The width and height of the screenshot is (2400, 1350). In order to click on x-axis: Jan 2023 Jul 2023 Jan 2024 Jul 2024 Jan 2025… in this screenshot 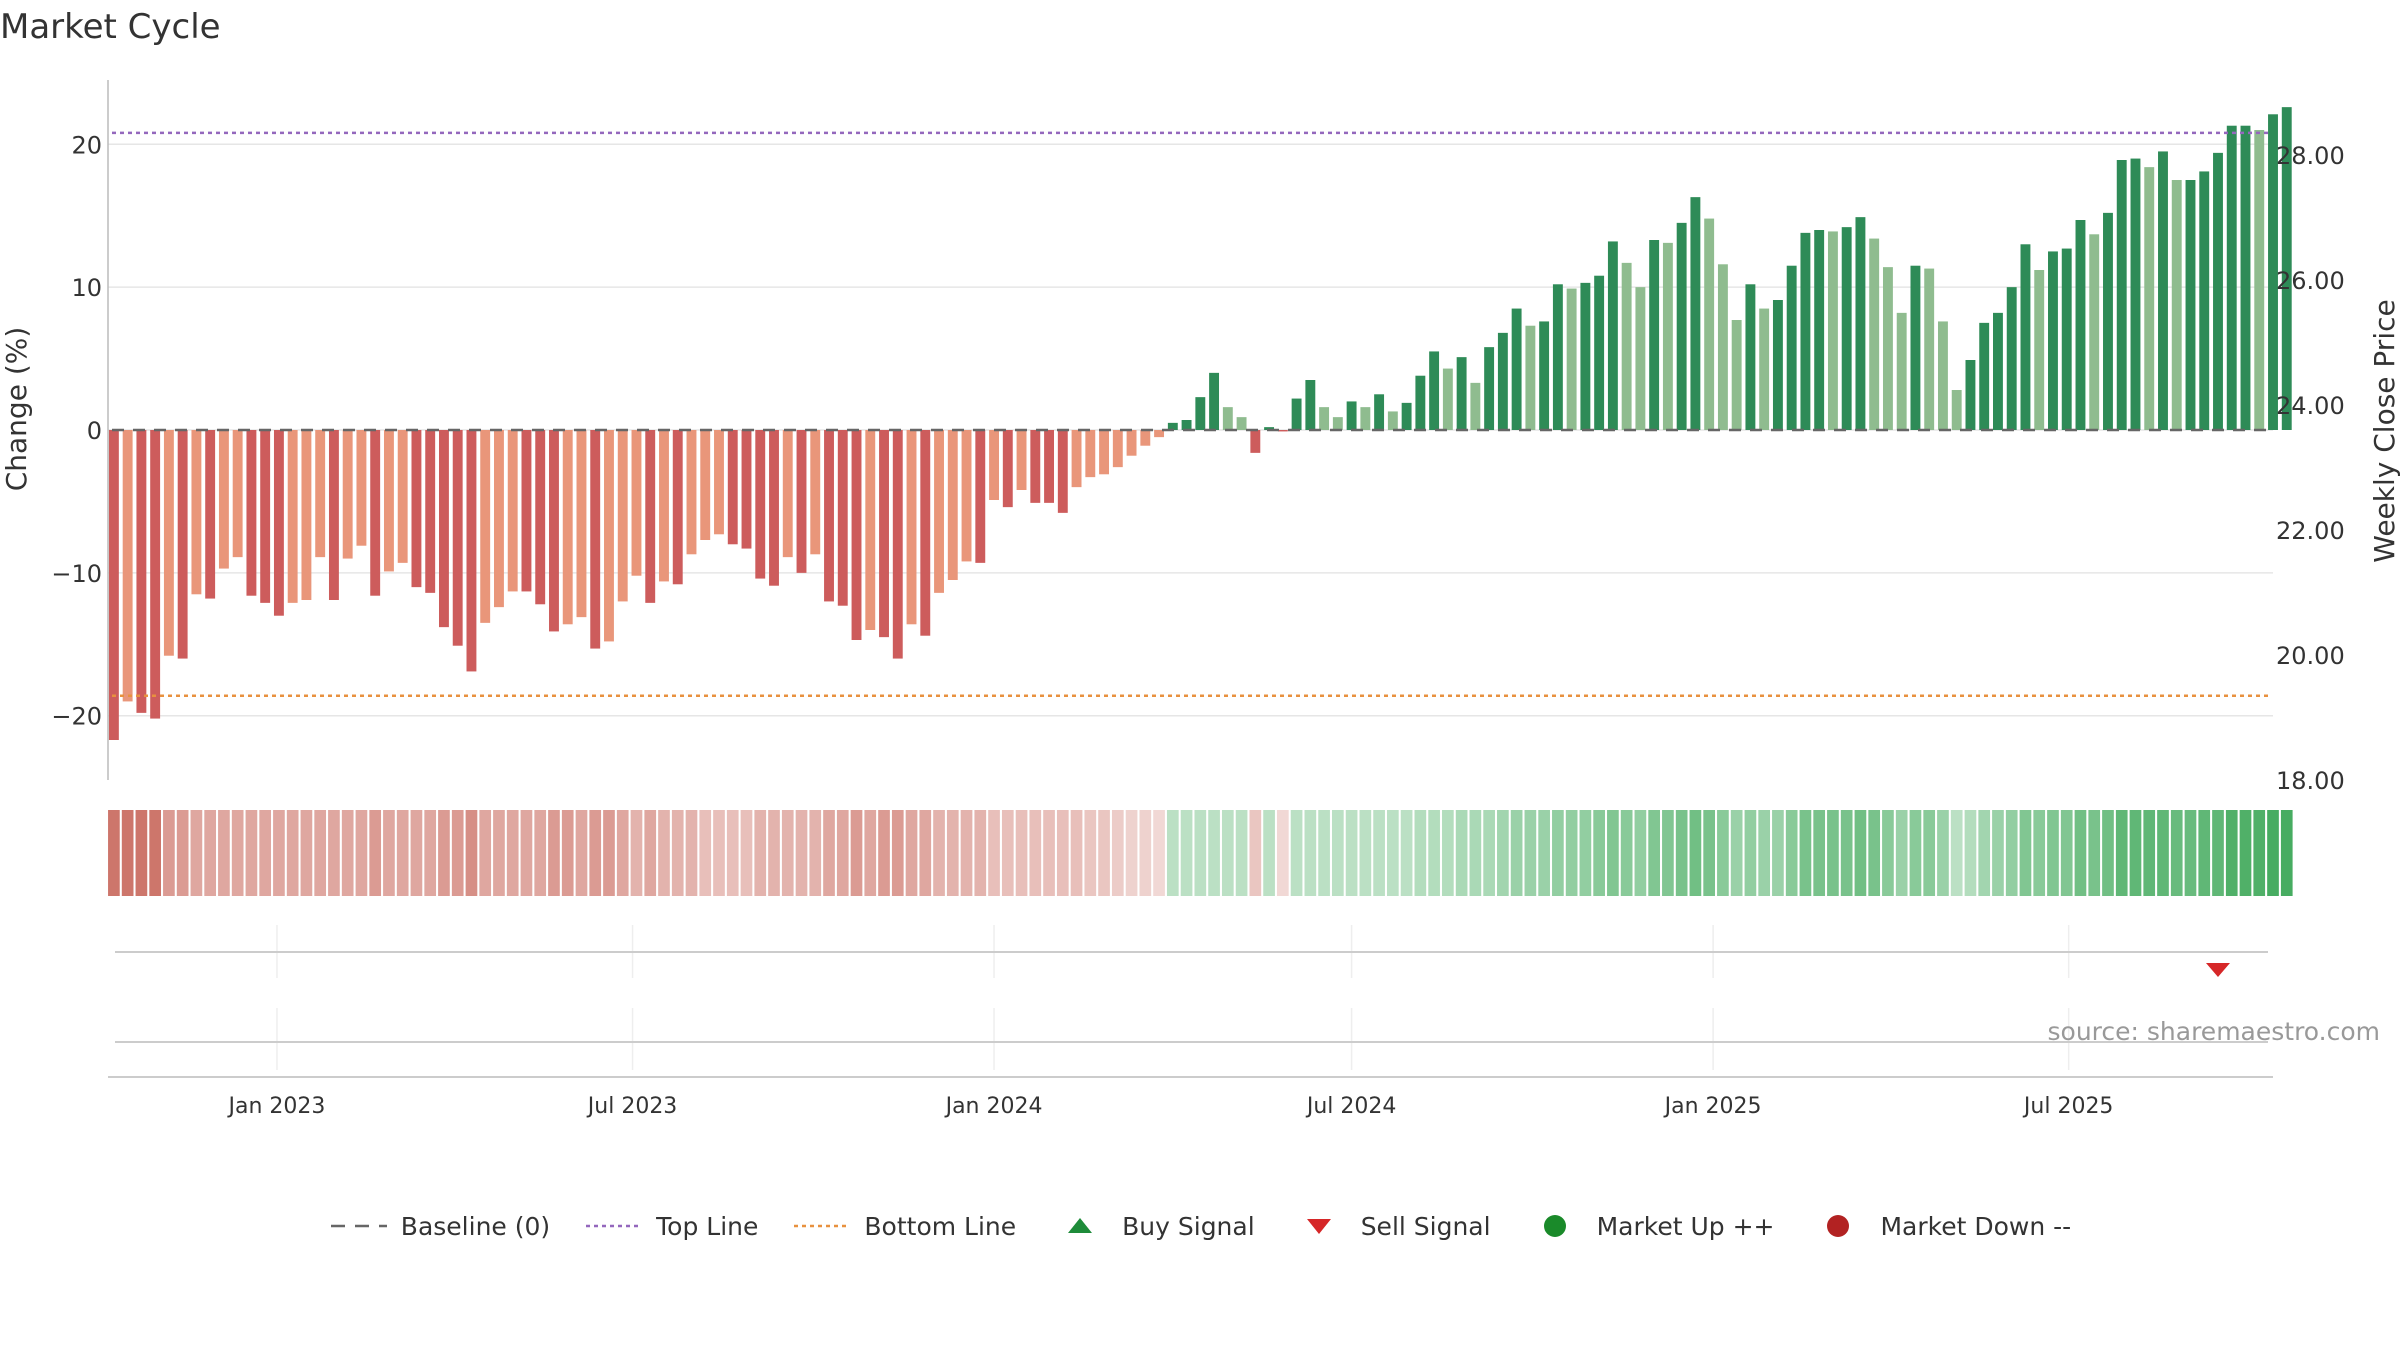, I will do `click(1190, 1097)`.